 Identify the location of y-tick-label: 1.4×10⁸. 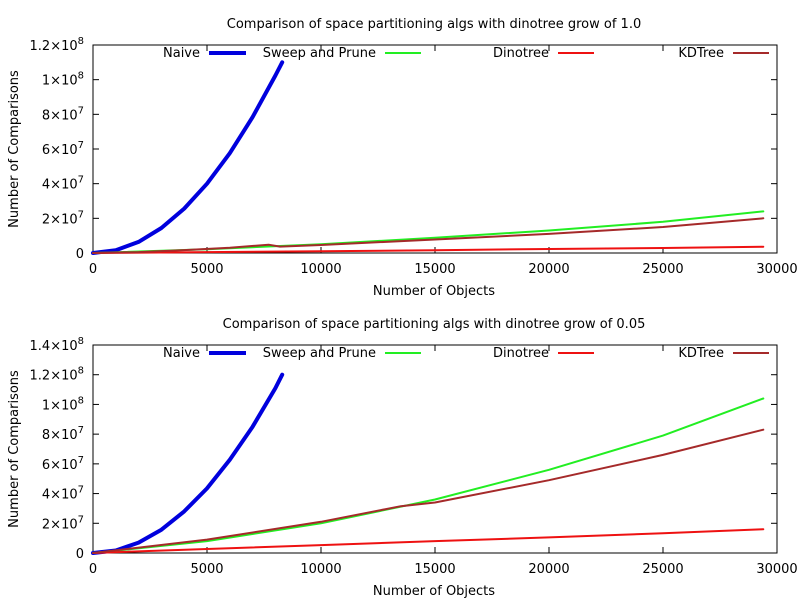
(57, 345).